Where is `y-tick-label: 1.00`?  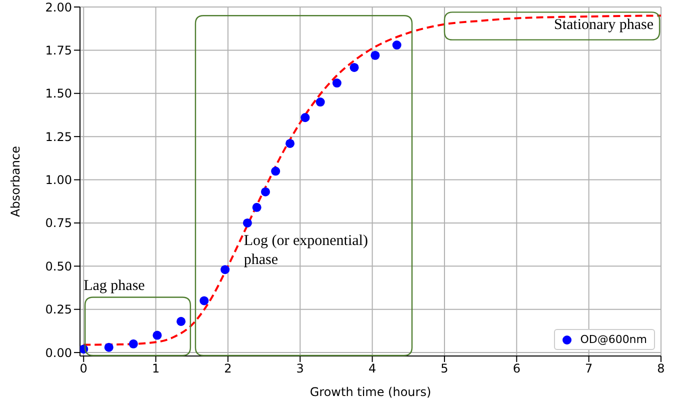 y-tick-label: 1.00 is located at coordinates (58, 180).